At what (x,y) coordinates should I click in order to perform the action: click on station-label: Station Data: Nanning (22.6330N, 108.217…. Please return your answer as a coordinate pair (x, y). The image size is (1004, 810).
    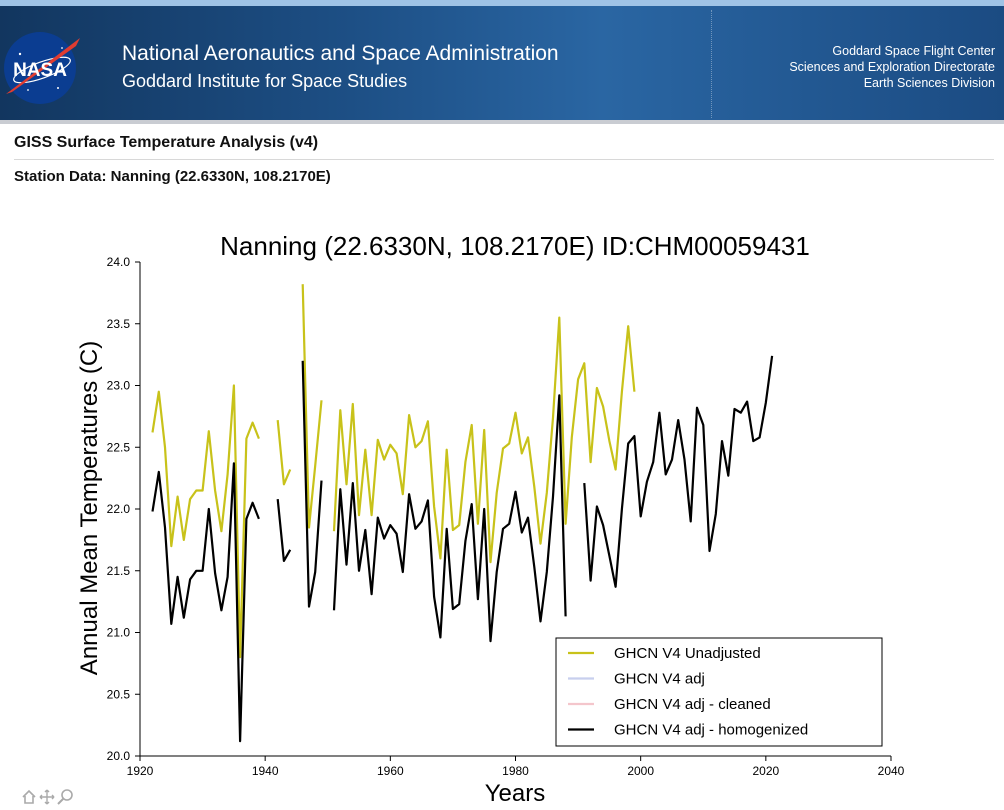
    Looking at the image, I should click on (172, 176).